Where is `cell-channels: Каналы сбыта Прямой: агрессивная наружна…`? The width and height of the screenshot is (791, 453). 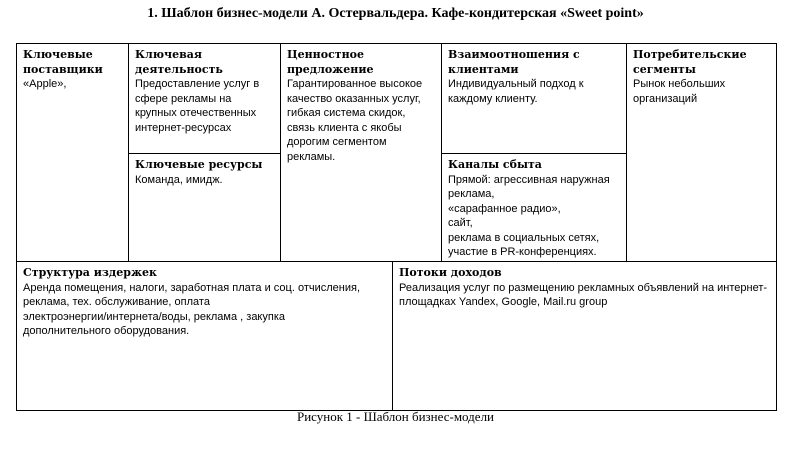
cell-channels: Каналы сбыта Прямой: агрессивная наружна… is located at coordinates (534, 207).